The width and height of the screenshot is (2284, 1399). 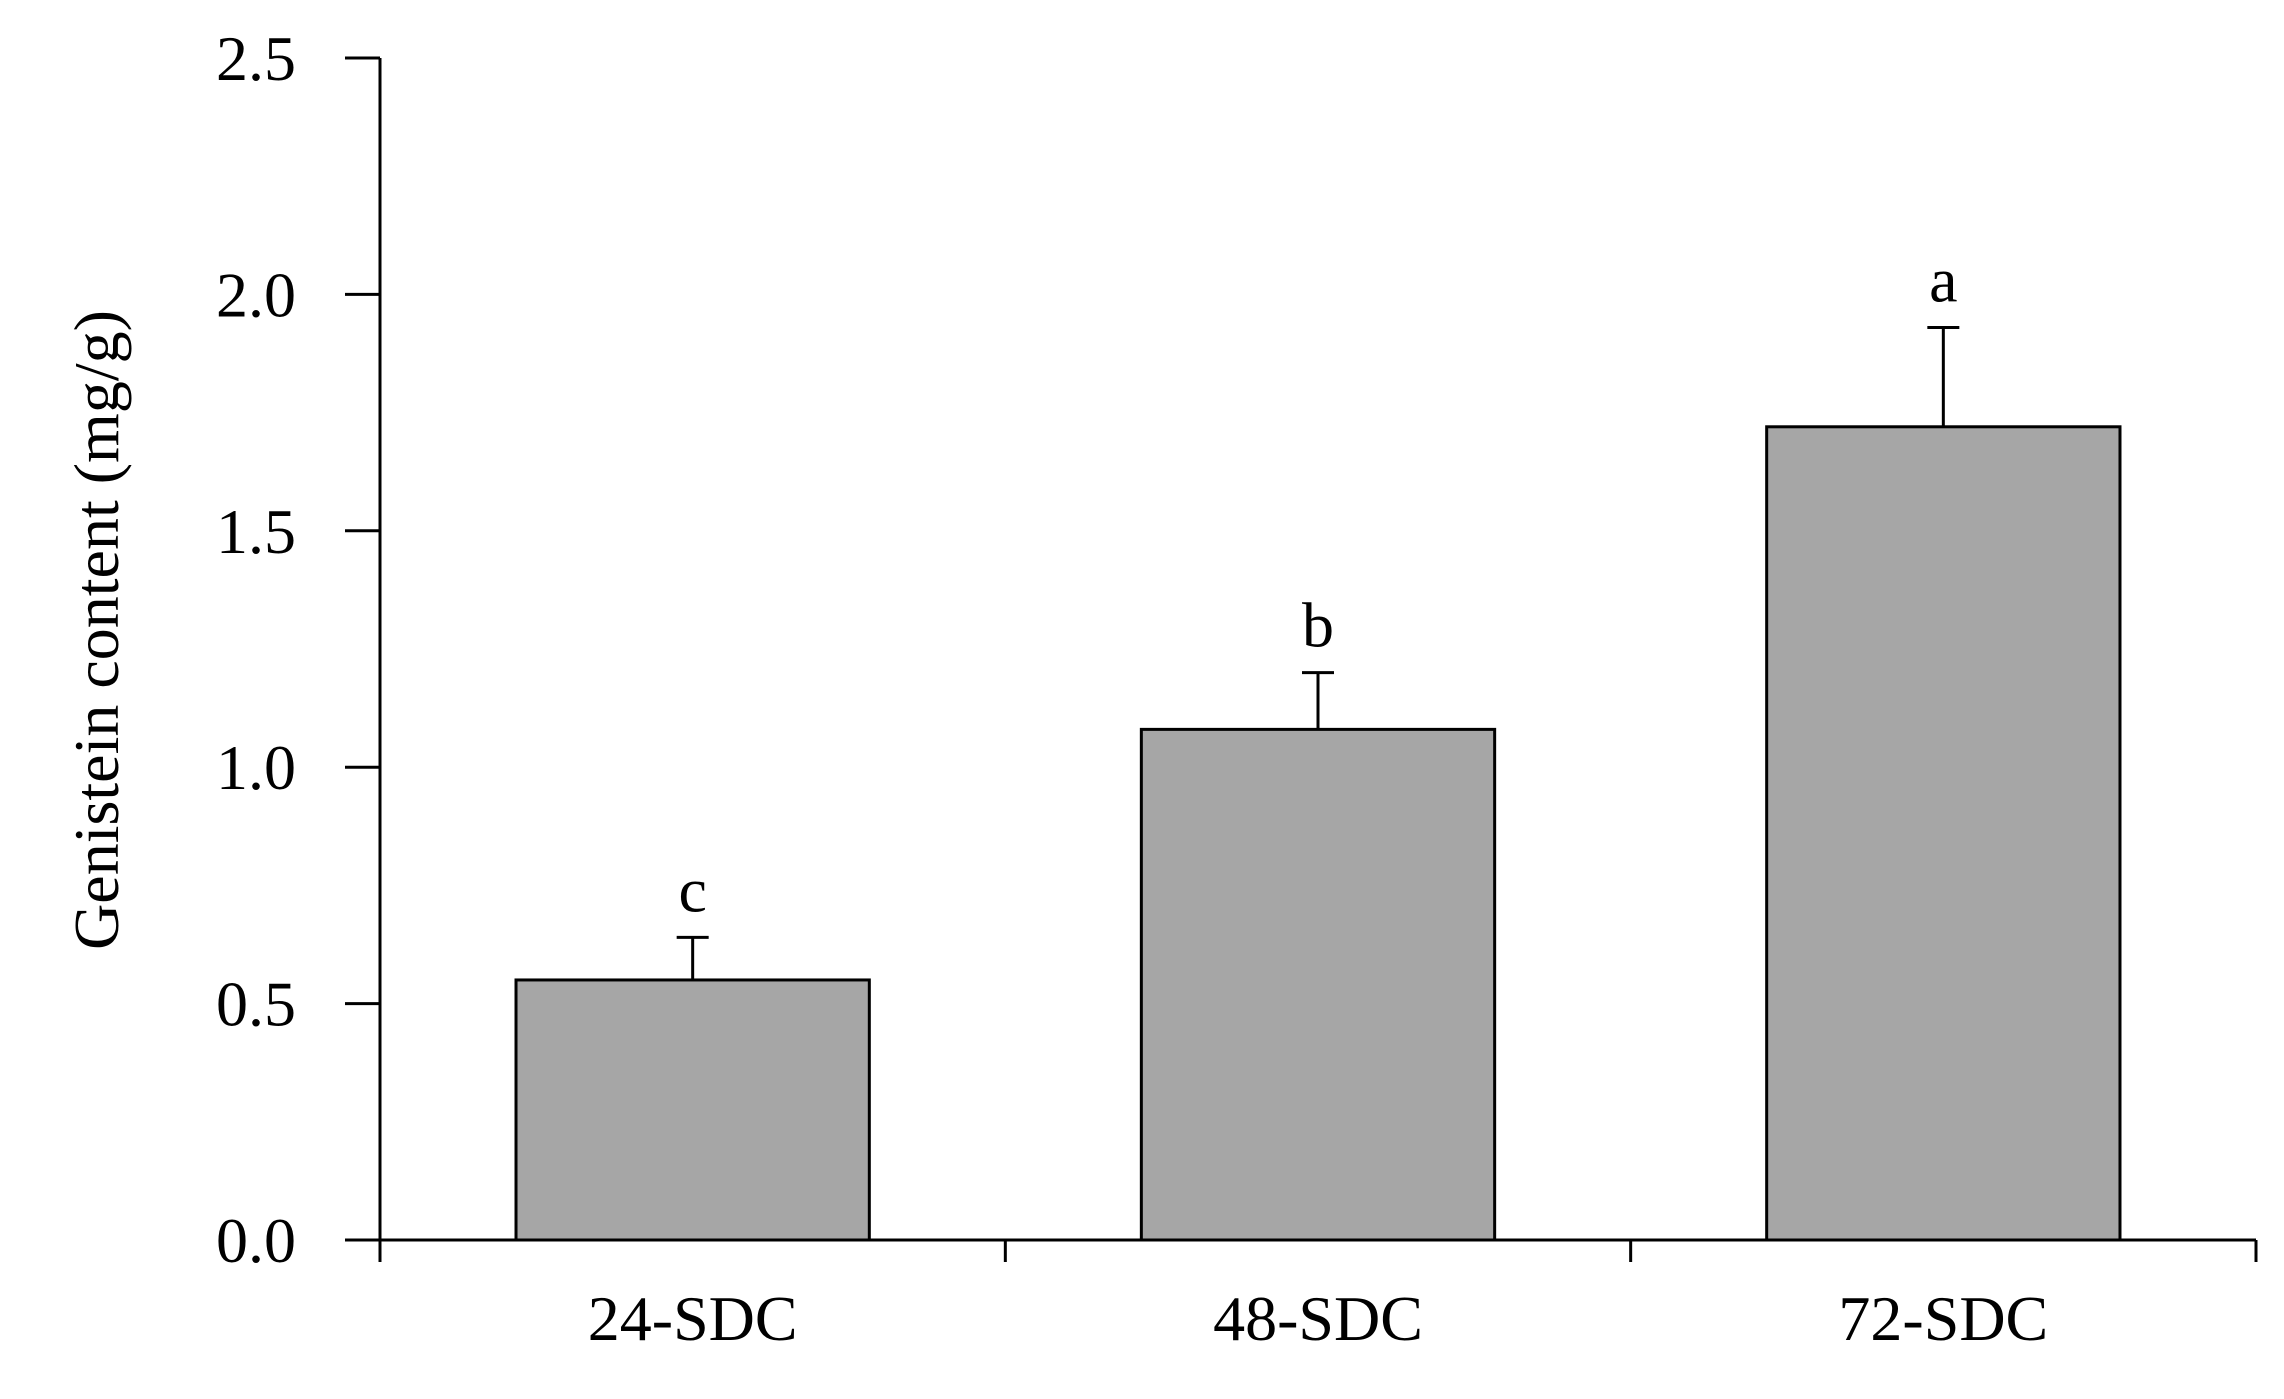 I want to click on y-tick-label: 0.0, so click(x=256, y=1240).